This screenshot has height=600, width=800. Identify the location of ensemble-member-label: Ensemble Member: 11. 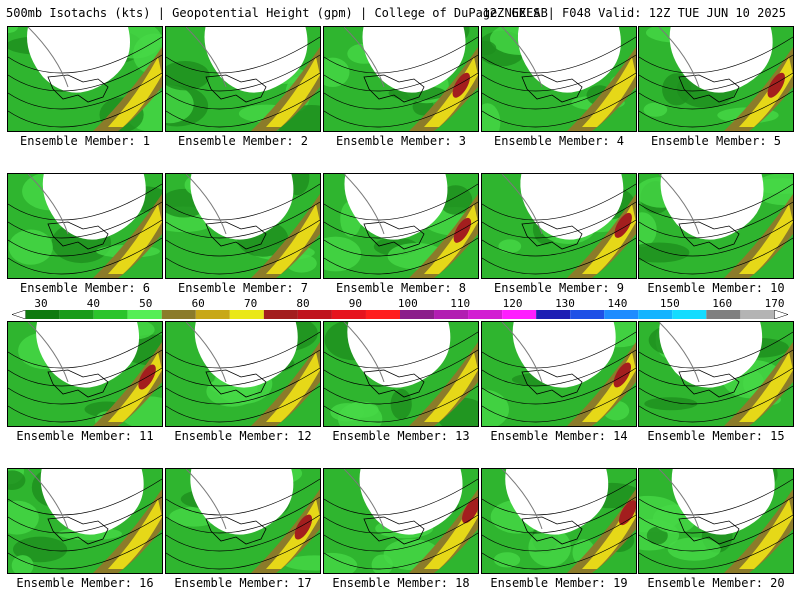
(85, 436).